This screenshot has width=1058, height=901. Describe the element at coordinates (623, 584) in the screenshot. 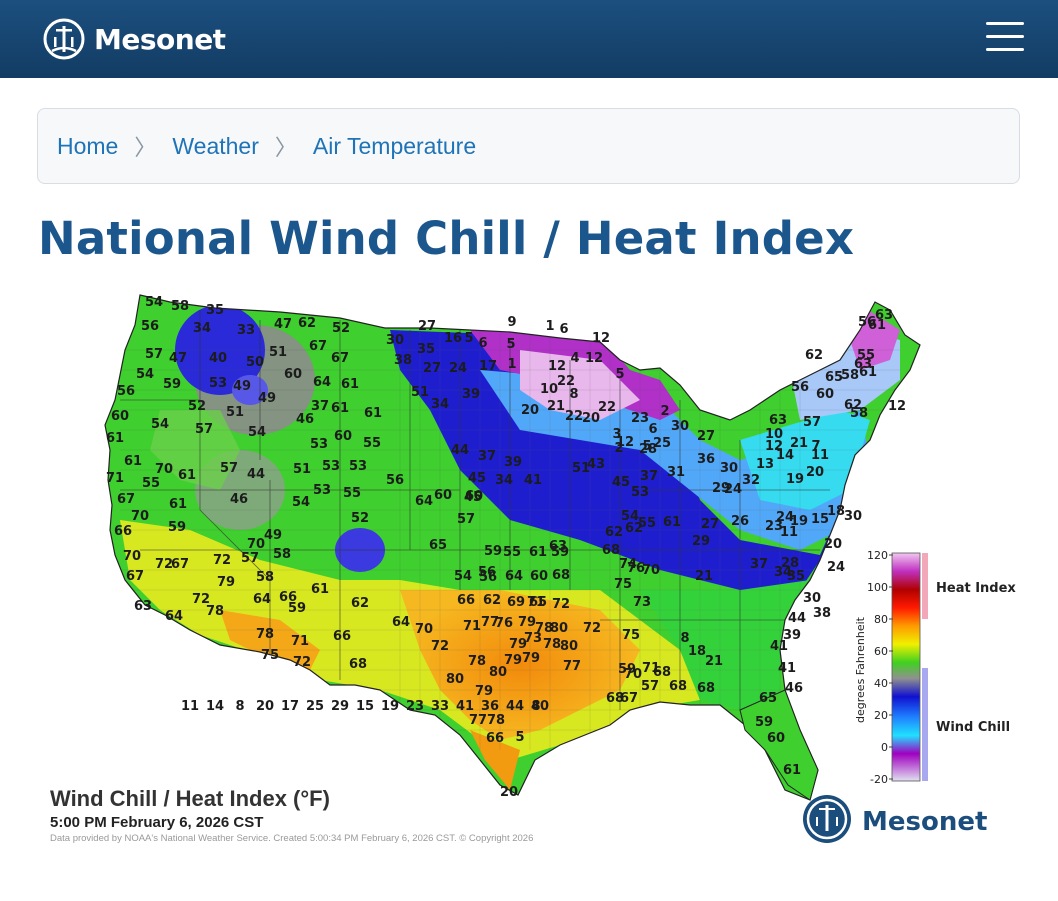

I see `station-value: 75` at that location.